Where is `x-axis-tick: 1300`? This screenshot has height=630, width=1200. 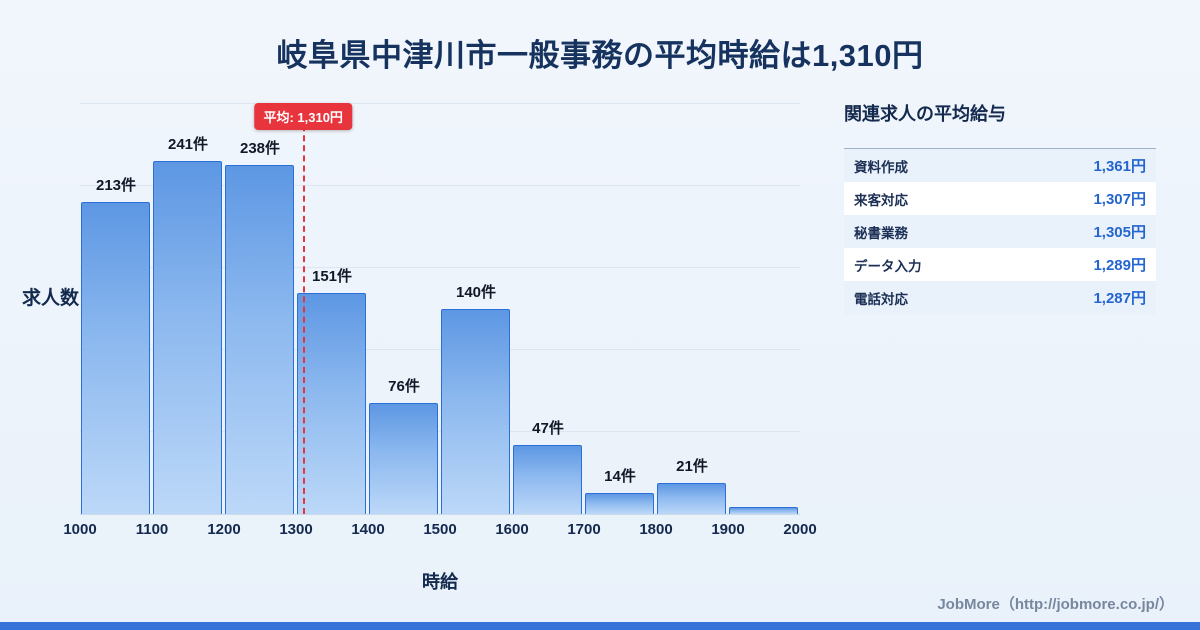 x-axis-tick: 1300 is located at coordinates (296, 529).